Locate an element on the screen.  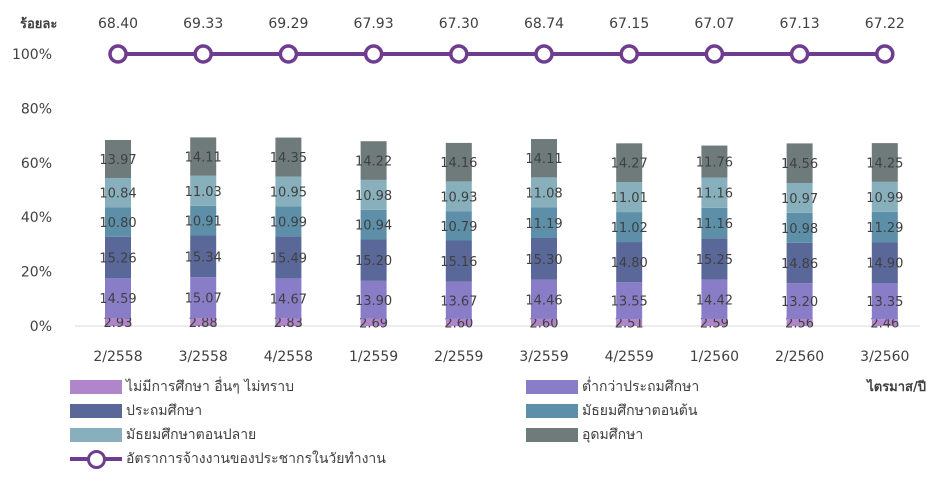
segment-value-label: 14.27 is located at coordinates (629, 164).